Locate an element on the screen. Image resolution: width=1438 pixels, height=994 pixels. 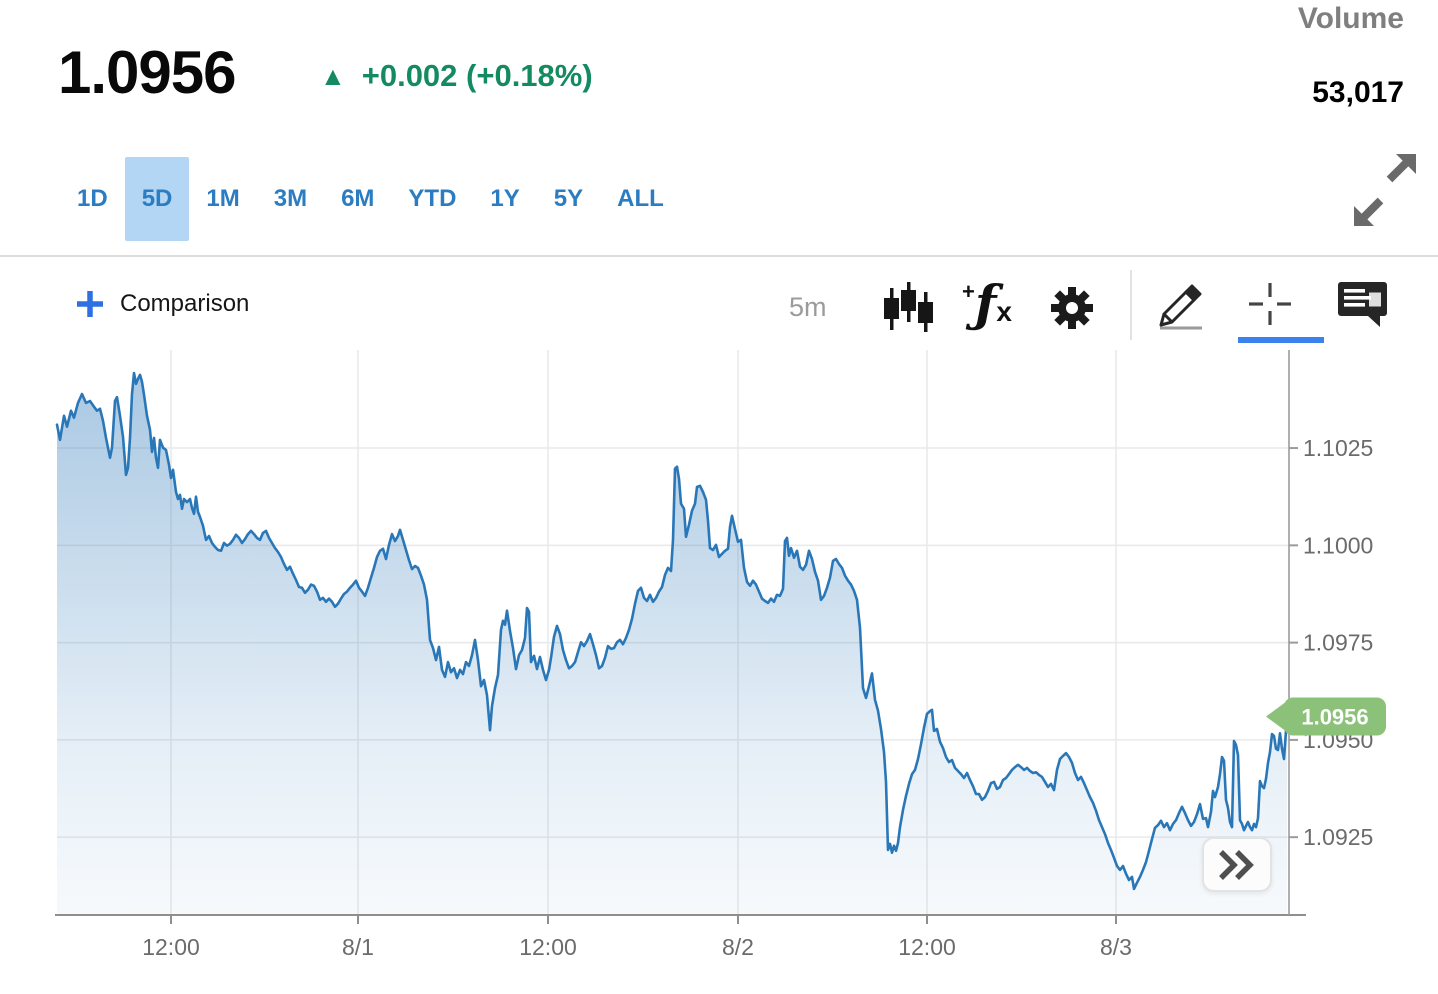
tab-3m: 3M is located at coordinates (290, 198).